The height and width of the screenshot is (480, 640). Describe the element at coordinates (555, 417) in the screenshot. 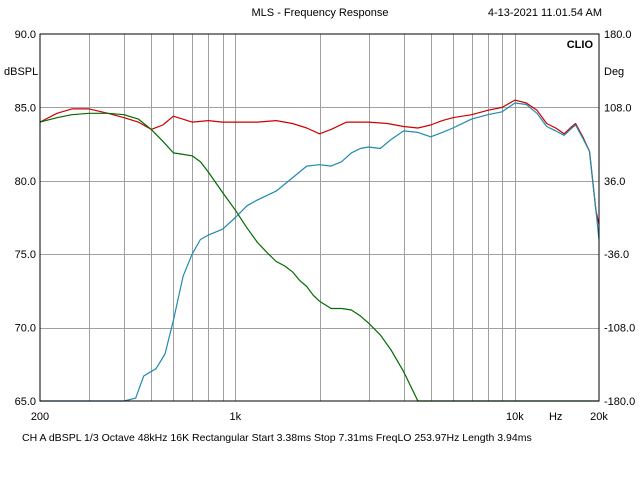

I see `x-tick-label: Hz` at that location.